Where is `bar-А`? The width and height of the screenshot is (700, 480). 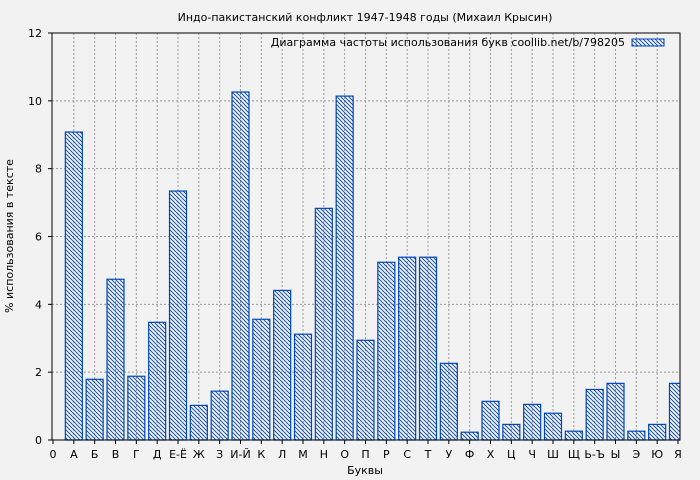
bar-А is located at coordinates (73, 286).